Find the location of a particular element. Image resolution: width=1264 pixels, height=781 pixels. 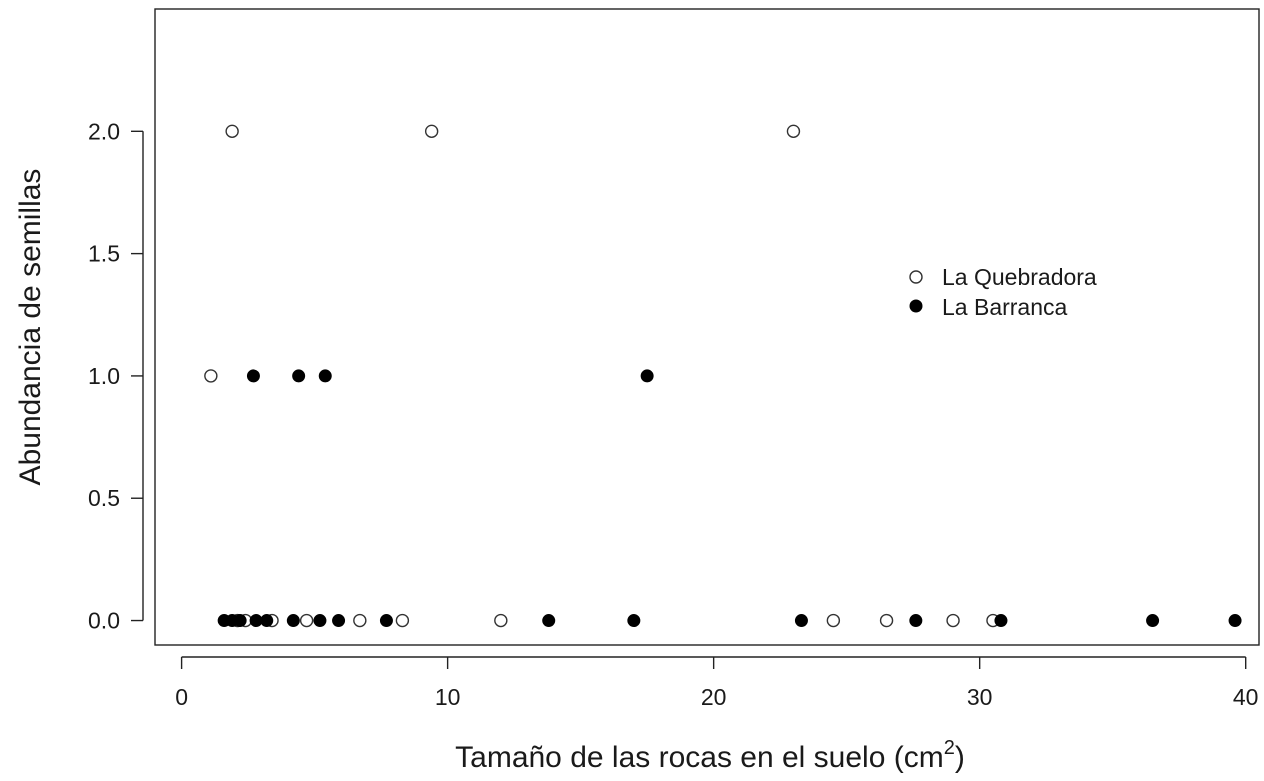

x-tick-label: 30 is located at coordinates (980, 697).